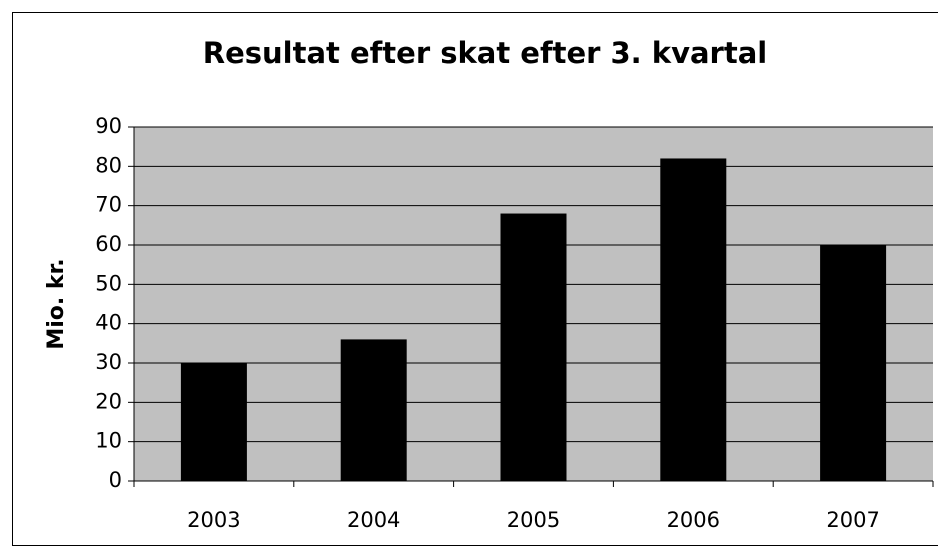 Image resolution: width=938 pixels, height=555 pixels. Describe the element at coordinates (852, 520) in the screenshot. I see `x-tick-label: 2007` at that location.